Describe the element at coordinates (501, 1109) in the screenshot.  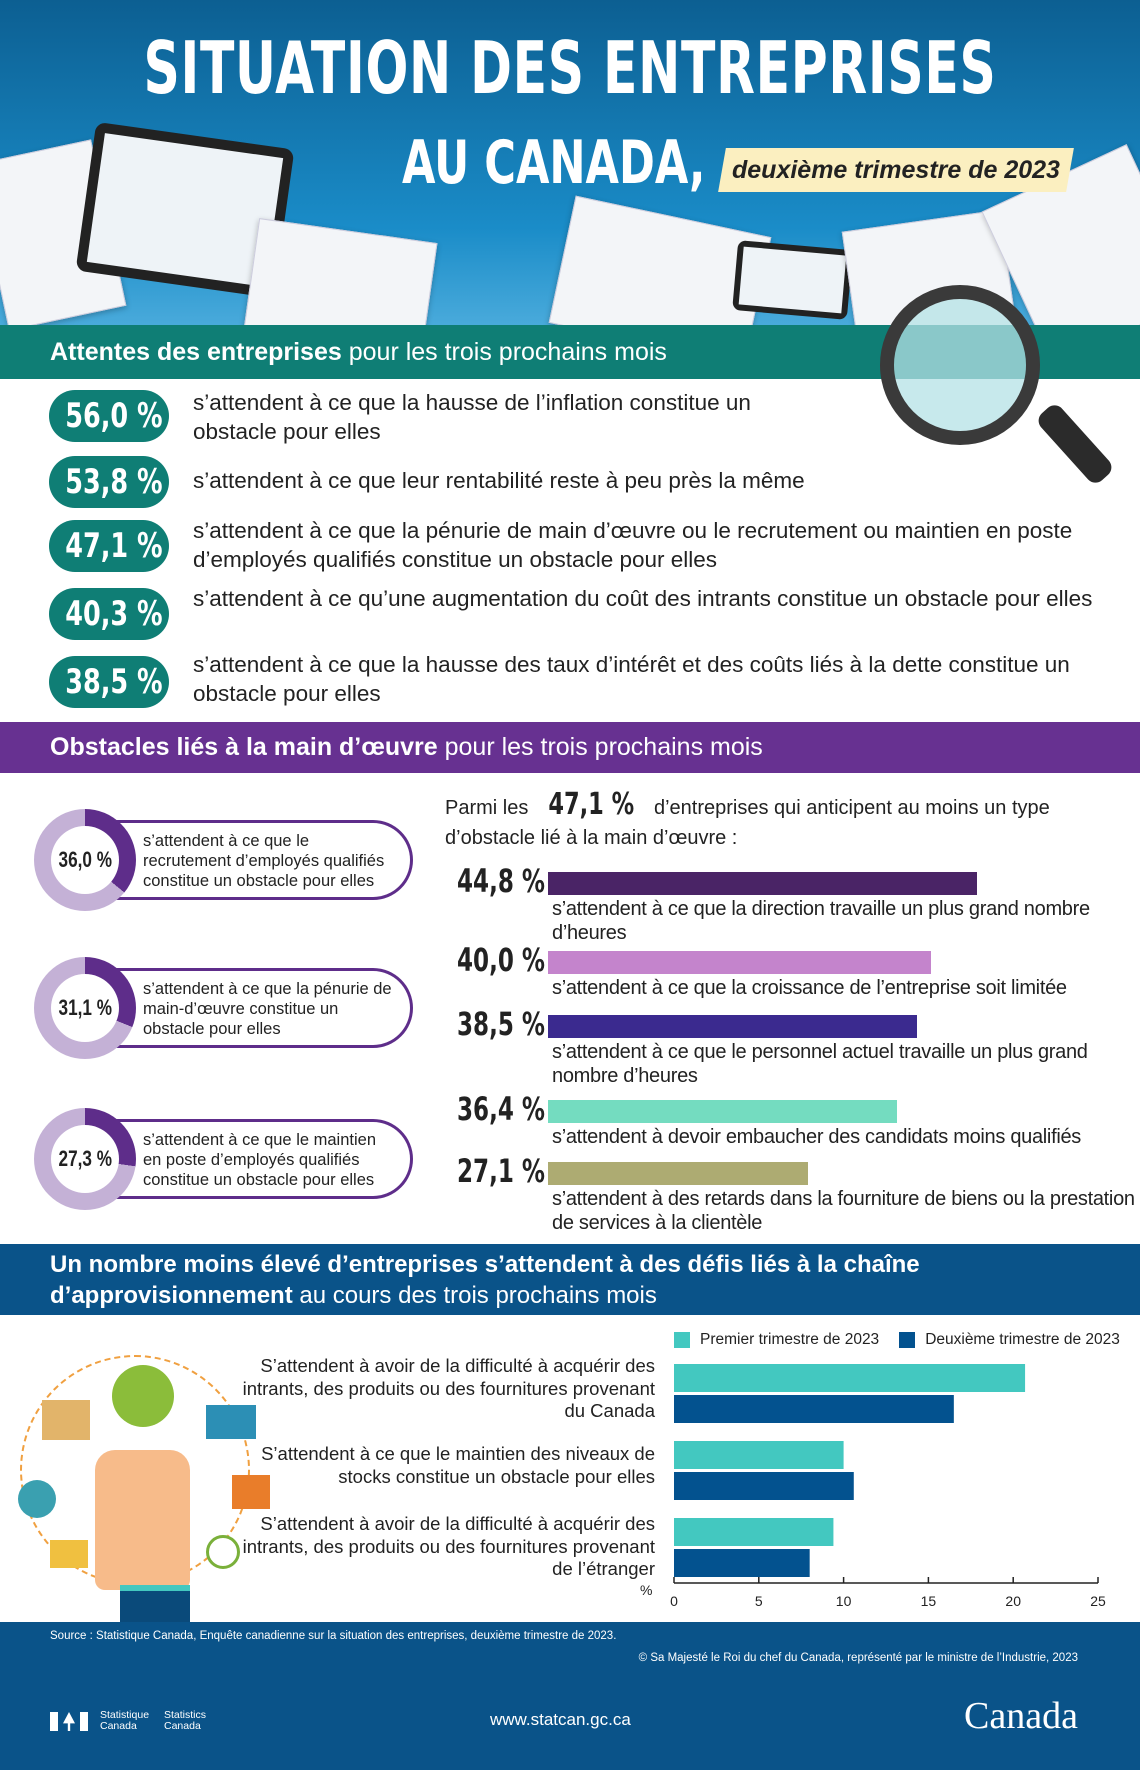
I see `labour-bar-value: 36,4 %` at that location.